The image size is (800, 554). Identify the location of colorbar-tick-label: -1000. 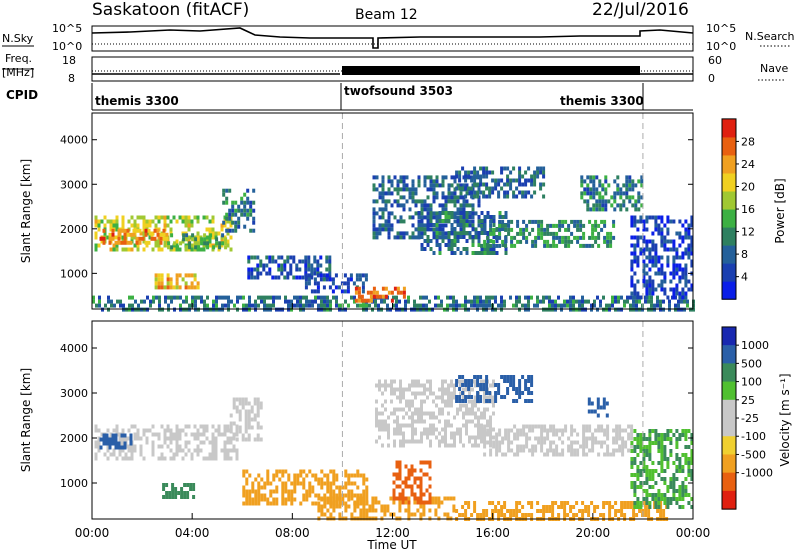
(757, 473).